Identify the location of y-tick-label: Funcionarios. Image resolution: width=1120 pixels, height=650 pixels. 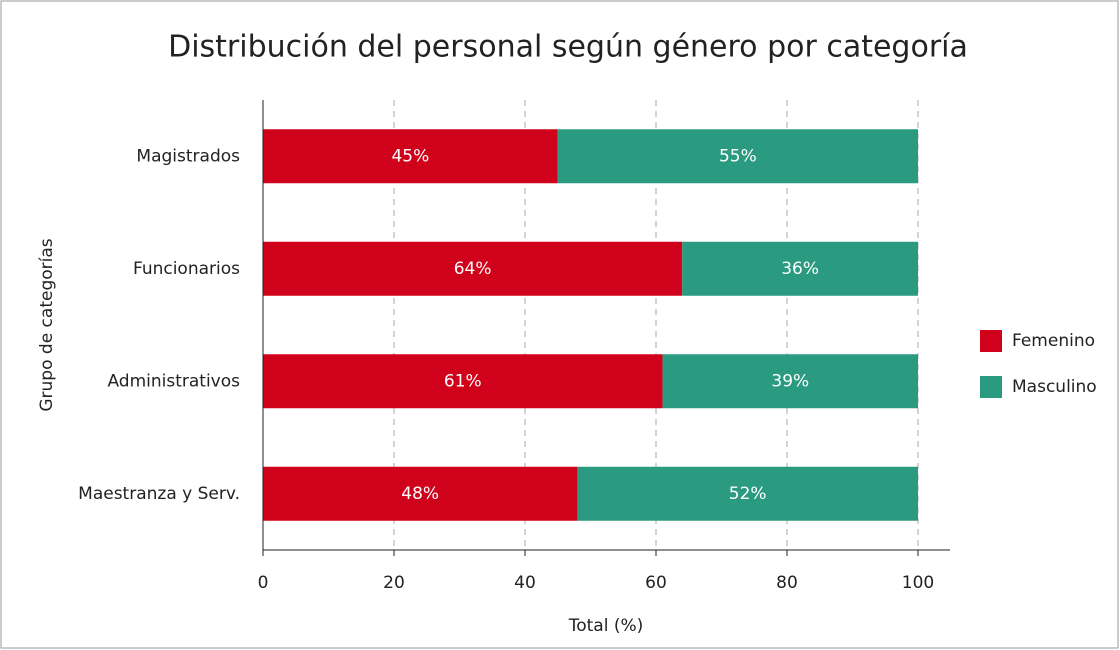
(186, 269).